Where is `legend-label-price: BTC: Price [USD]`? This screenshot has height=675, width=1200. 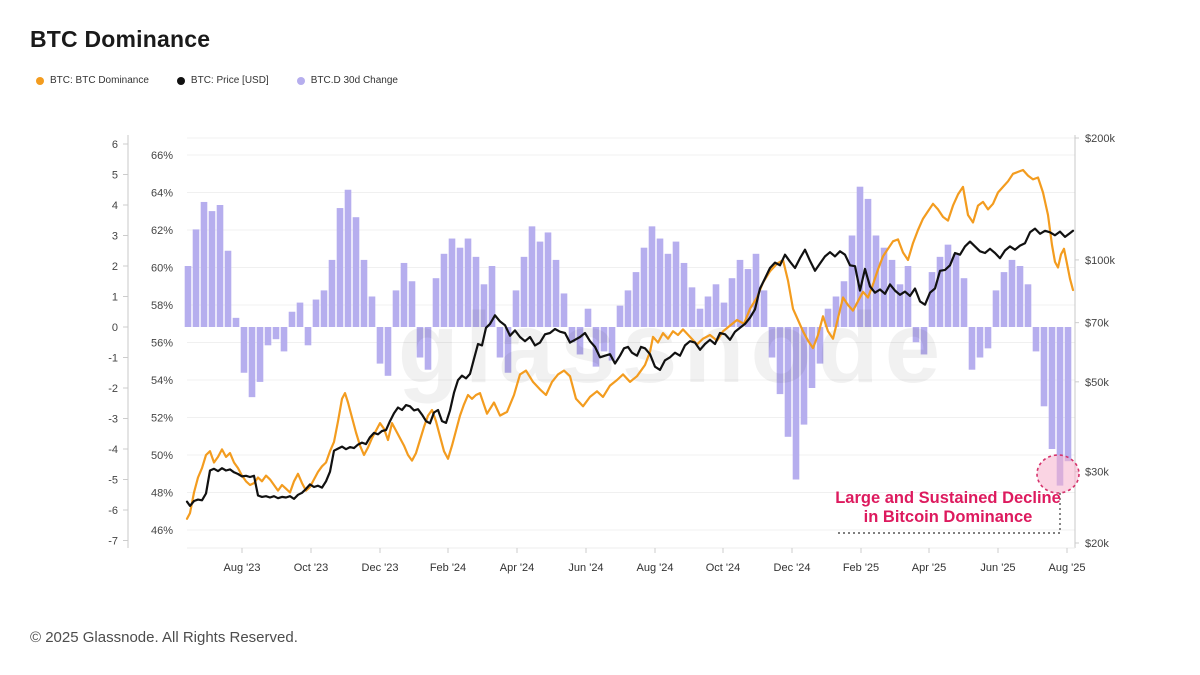
legend-label-price: BTC: Price [USD] is located at coordinates (229, 80).